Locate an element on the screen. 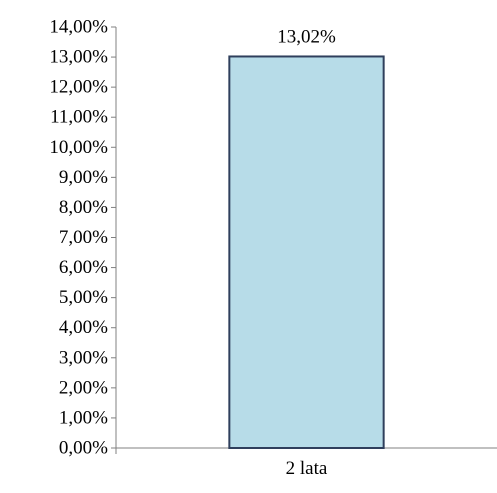 This screenshot has height=493, width=497. x-axis: 2 lata is located at coordinates (304, 463).